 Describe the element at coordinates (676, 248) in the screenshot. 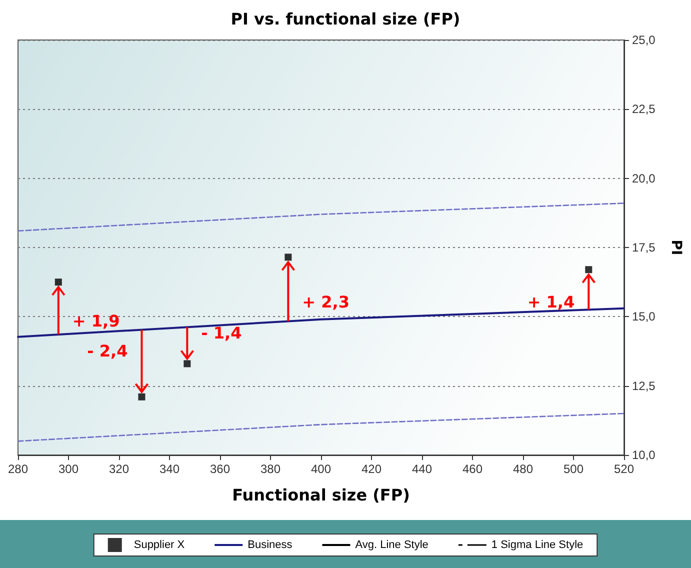

I see `y-axis-title: PI` at that location.